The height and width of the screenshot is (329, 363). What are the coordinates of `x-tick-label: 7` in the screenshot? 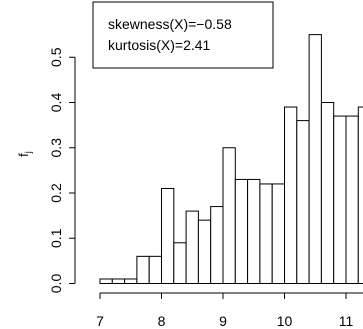 It's located at (100, 321).